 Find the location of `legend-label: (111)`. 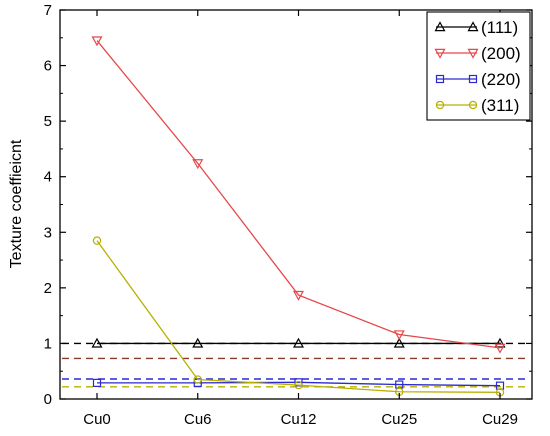

legend-label: (111) is located at coordinates (499, 27).